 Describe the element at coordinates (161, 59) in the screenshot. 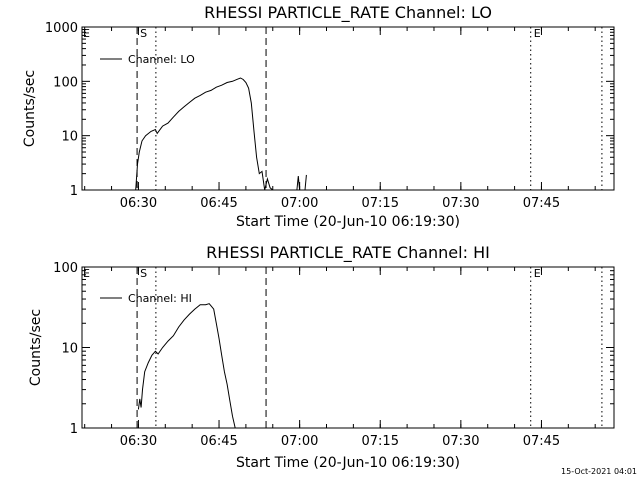

I see `legend-label: Channel: LO` at that location.